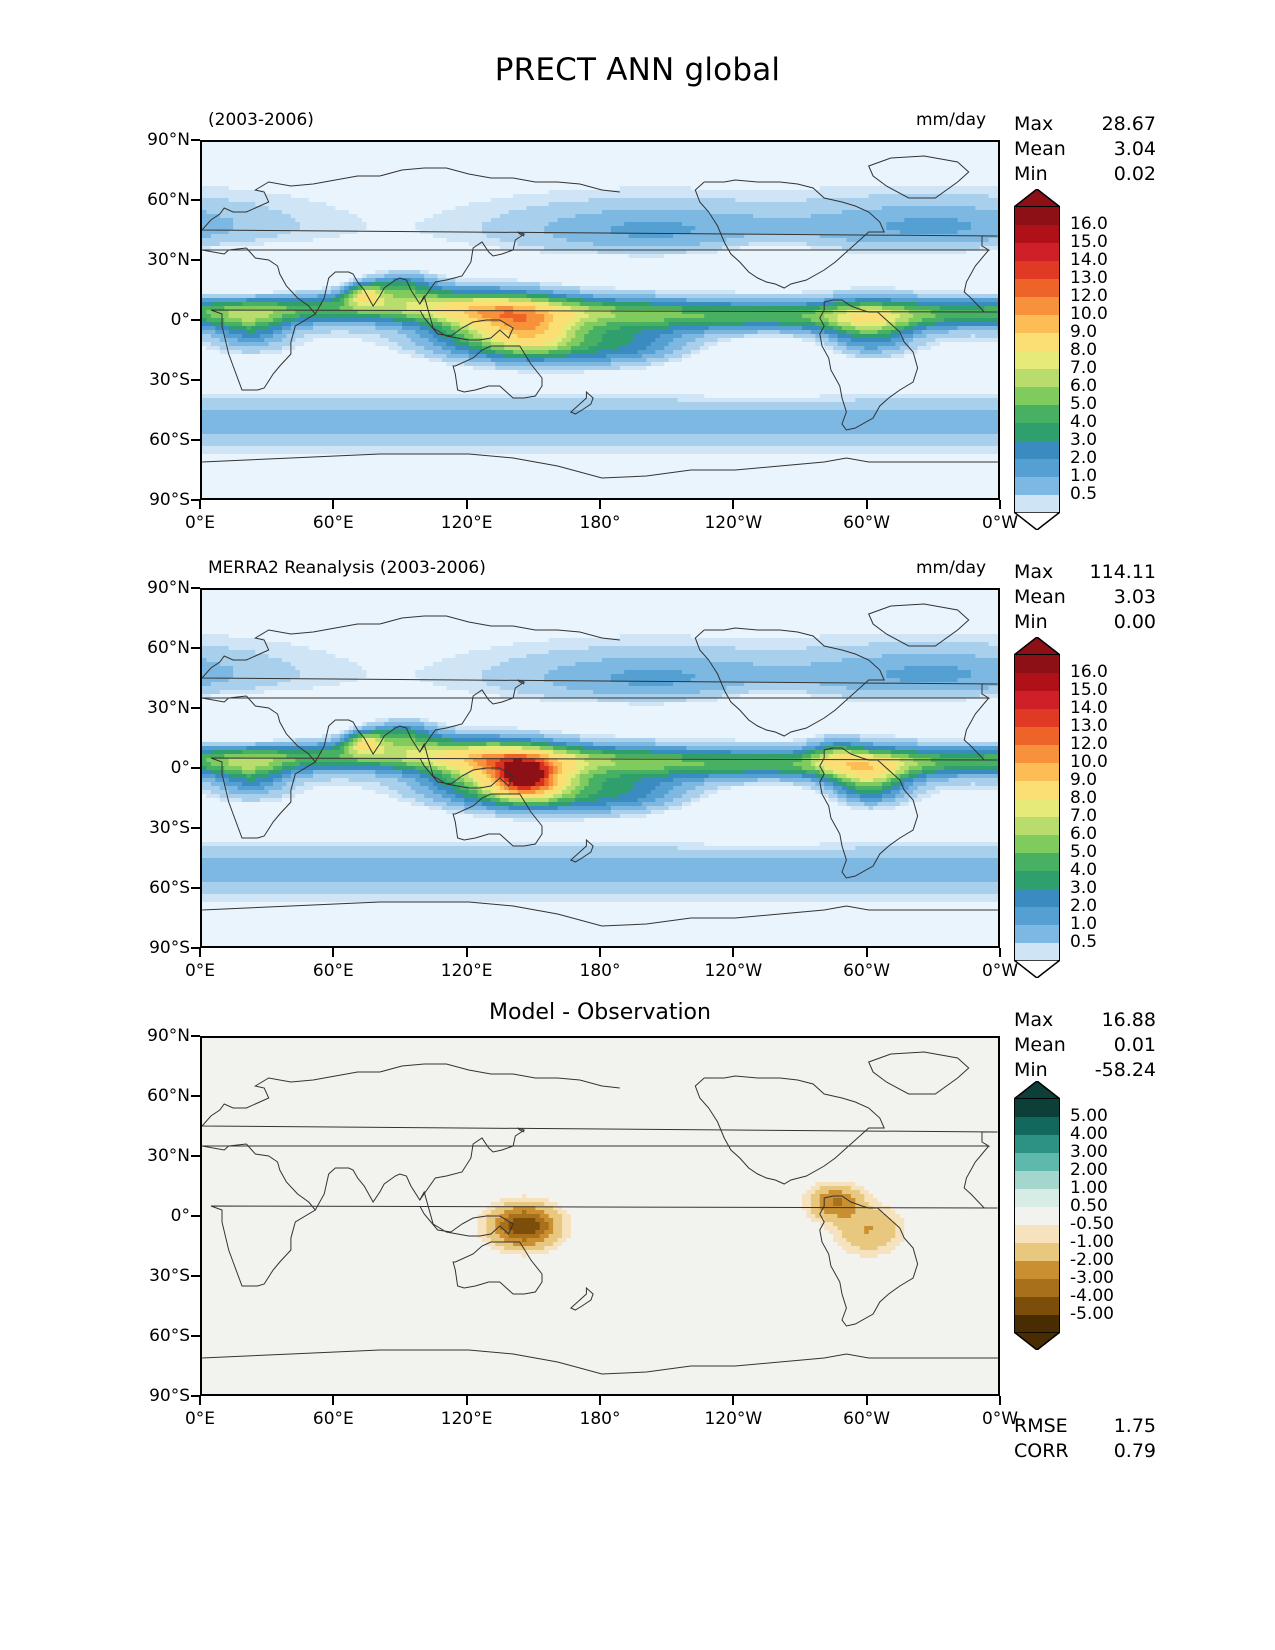 This screenshot has width=1275, height=1650. What do you see at coordinates (1085, 597) in the screenshot?
I see `stat-row: Mean 3.03` at bounding box center [1085, 597].